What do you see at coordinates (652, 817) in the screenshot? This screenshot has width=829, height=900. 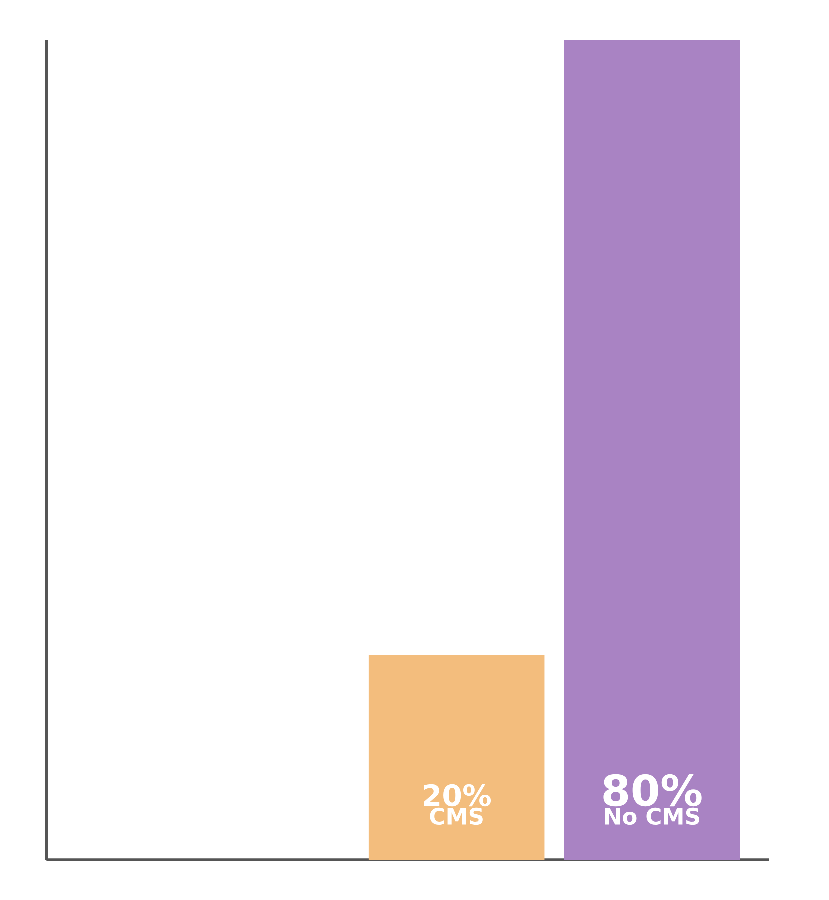 I see `x-tick-label: No CMS` at bounding box center [652, 817].